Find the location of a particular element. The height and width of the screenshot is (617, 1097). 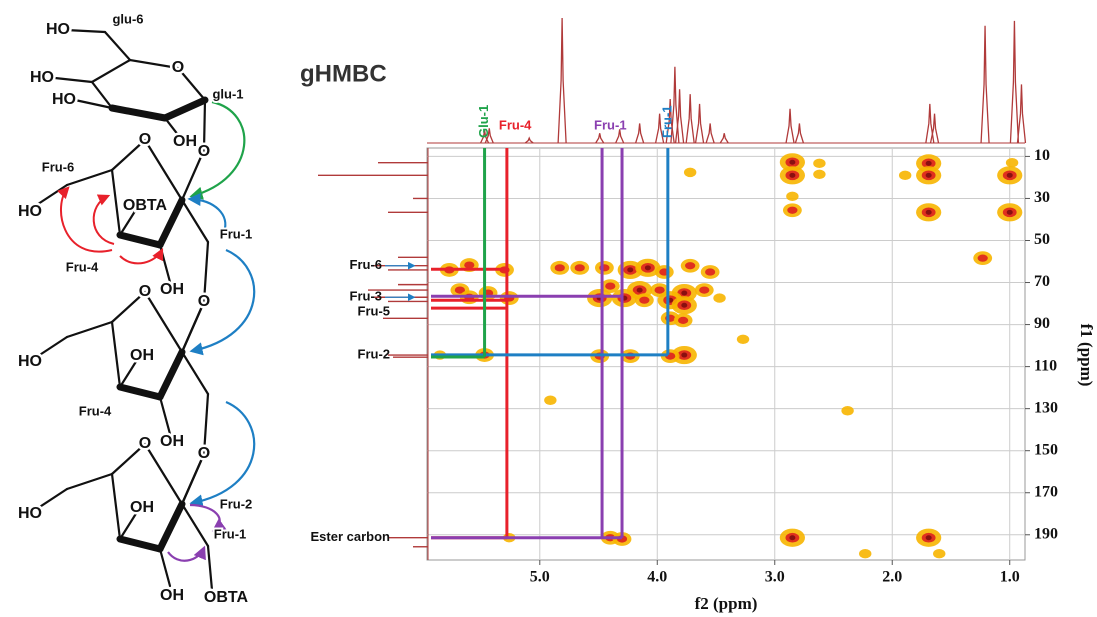

f1-label: Fru-2 is located at coordinates (374, 353).